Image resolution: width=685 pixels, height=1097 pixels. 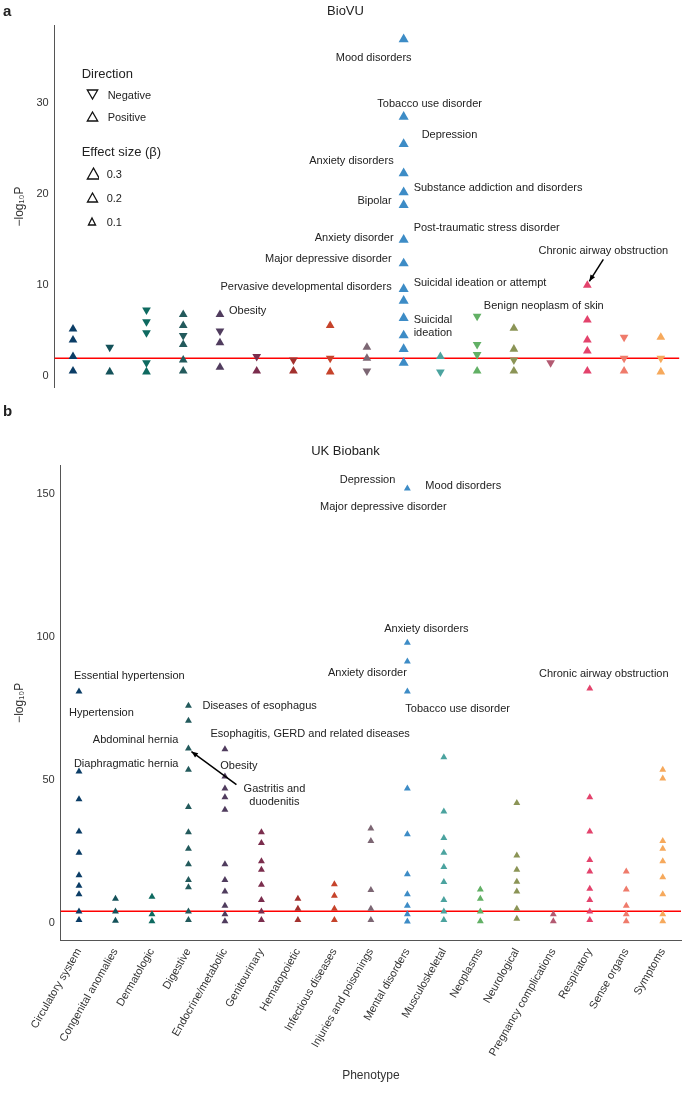 What do you see at coordinates (129, 675) in the screenshot?
I see `annotation: Essential hypertension` at bounding box center [129, 675].